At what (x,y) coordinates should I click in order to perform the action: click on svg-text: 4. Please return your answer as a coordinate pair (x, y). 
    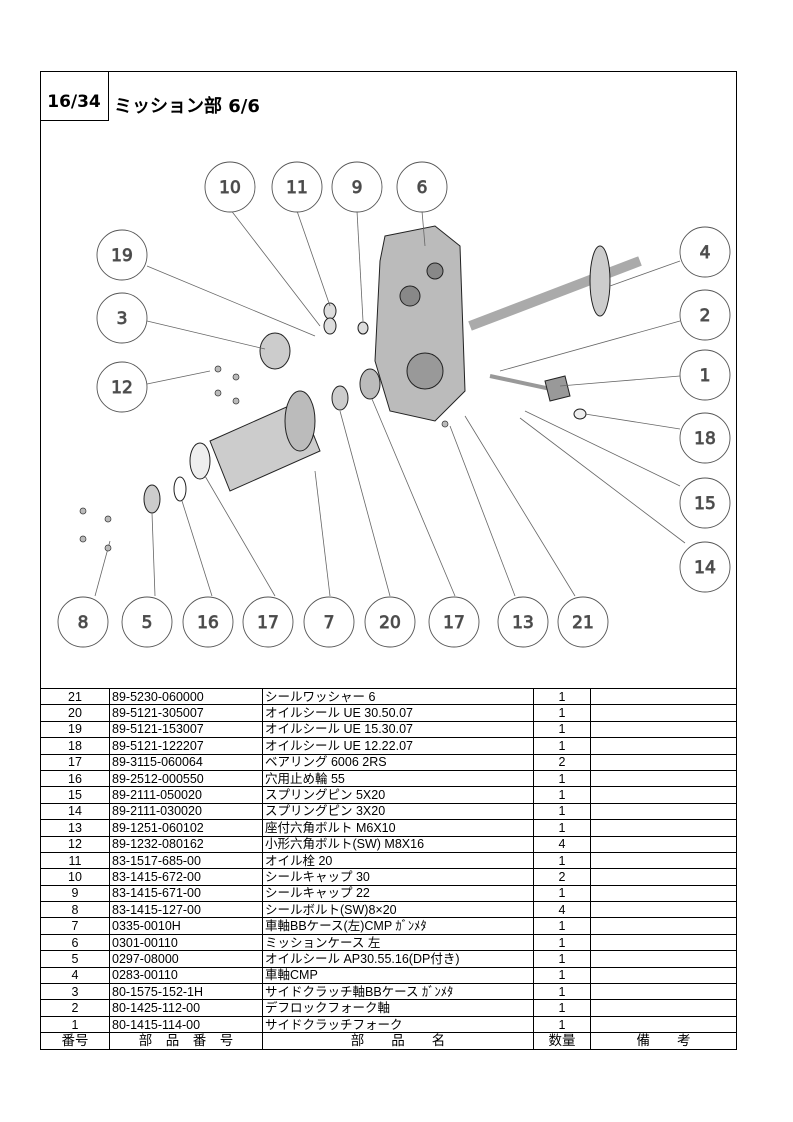
    Looking at the image, I should click on (705, 253).